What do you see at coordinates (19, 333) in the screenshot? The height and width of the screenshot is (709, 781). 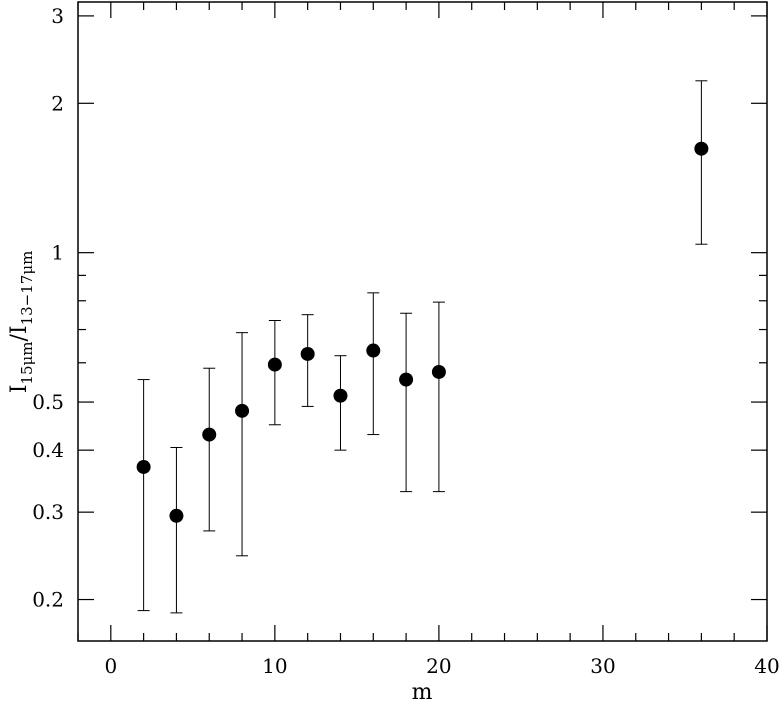 I see `y-label-slash: /I` at bounding box center [19, 333].